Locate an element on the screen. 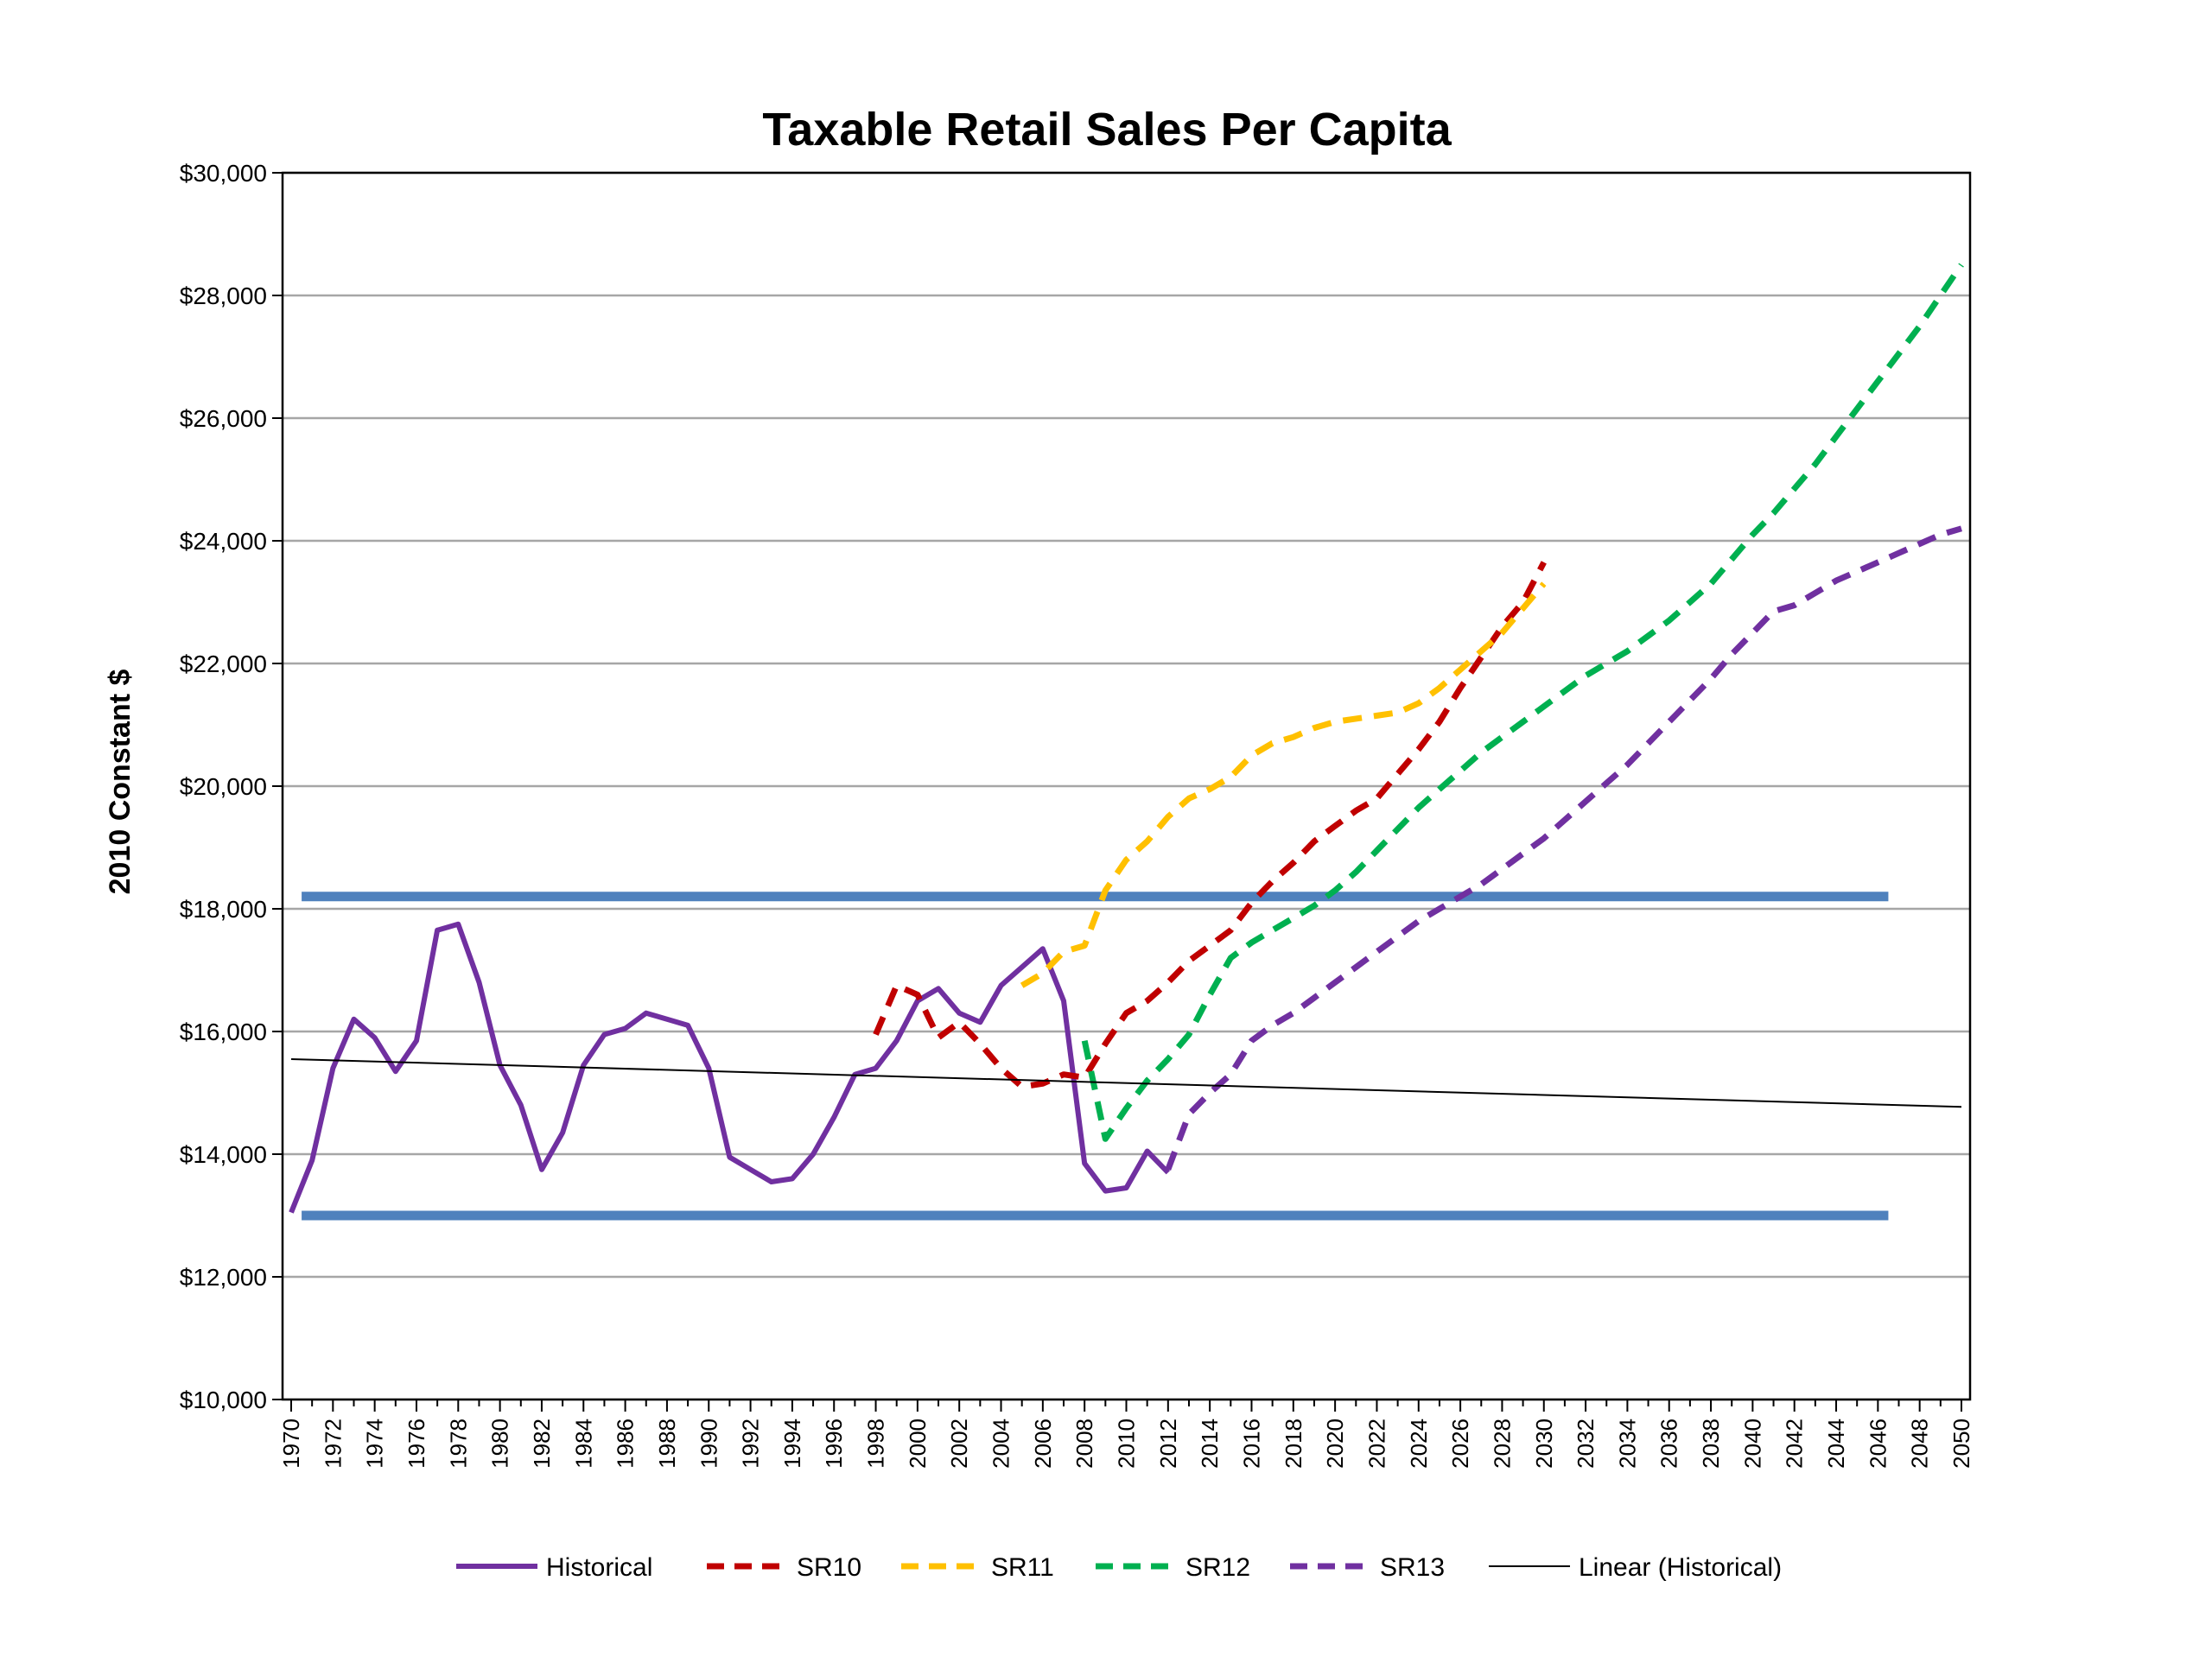 Image resolution: width=2212 pixels, height=1663 pixels. series-line-historical is located at coordinates (729, 1068).